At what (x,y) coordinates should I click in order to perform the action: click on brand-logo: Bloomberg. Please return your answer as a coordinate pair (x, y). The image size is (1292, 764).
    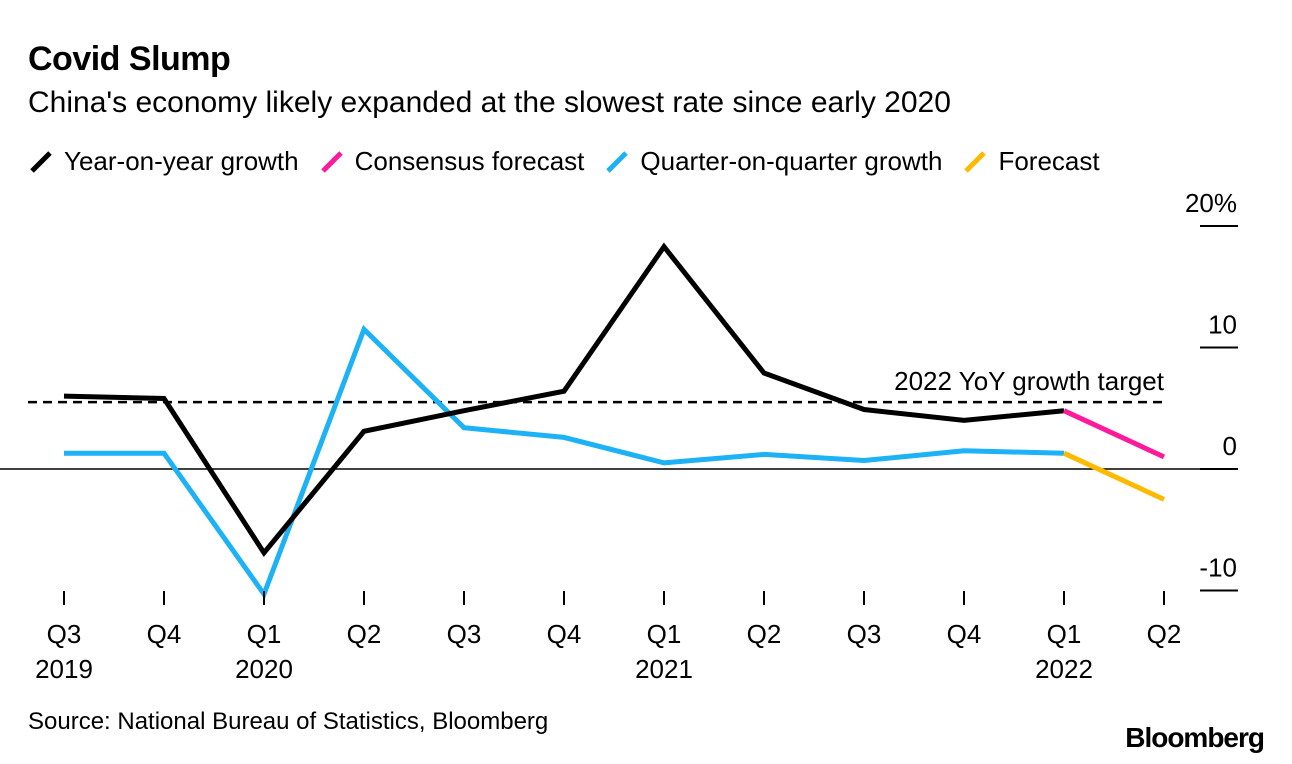
    Looking at the image, I should click on (1195, 737).